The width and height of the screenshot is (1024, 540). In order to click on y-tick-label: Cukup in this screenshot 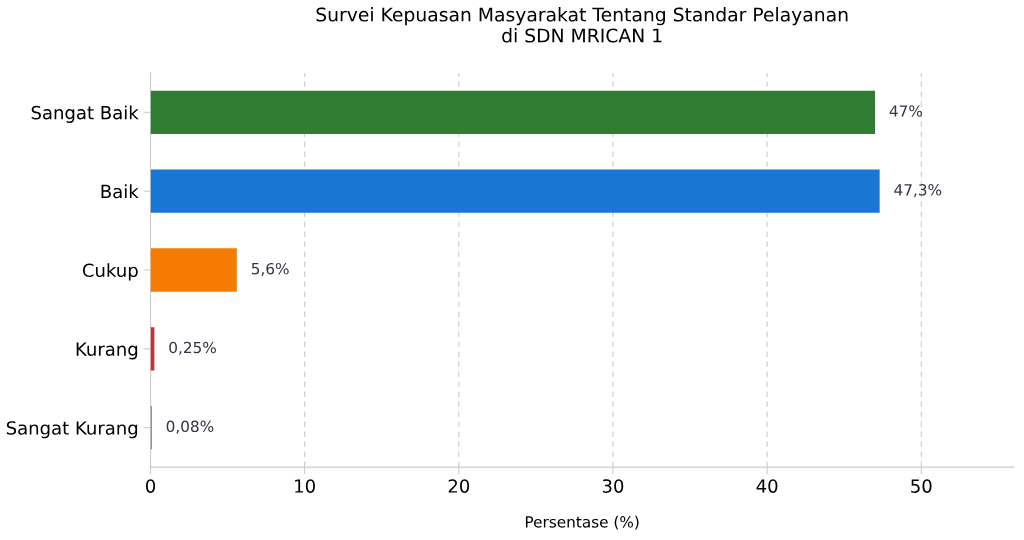, I will do `click(110, 272)`.